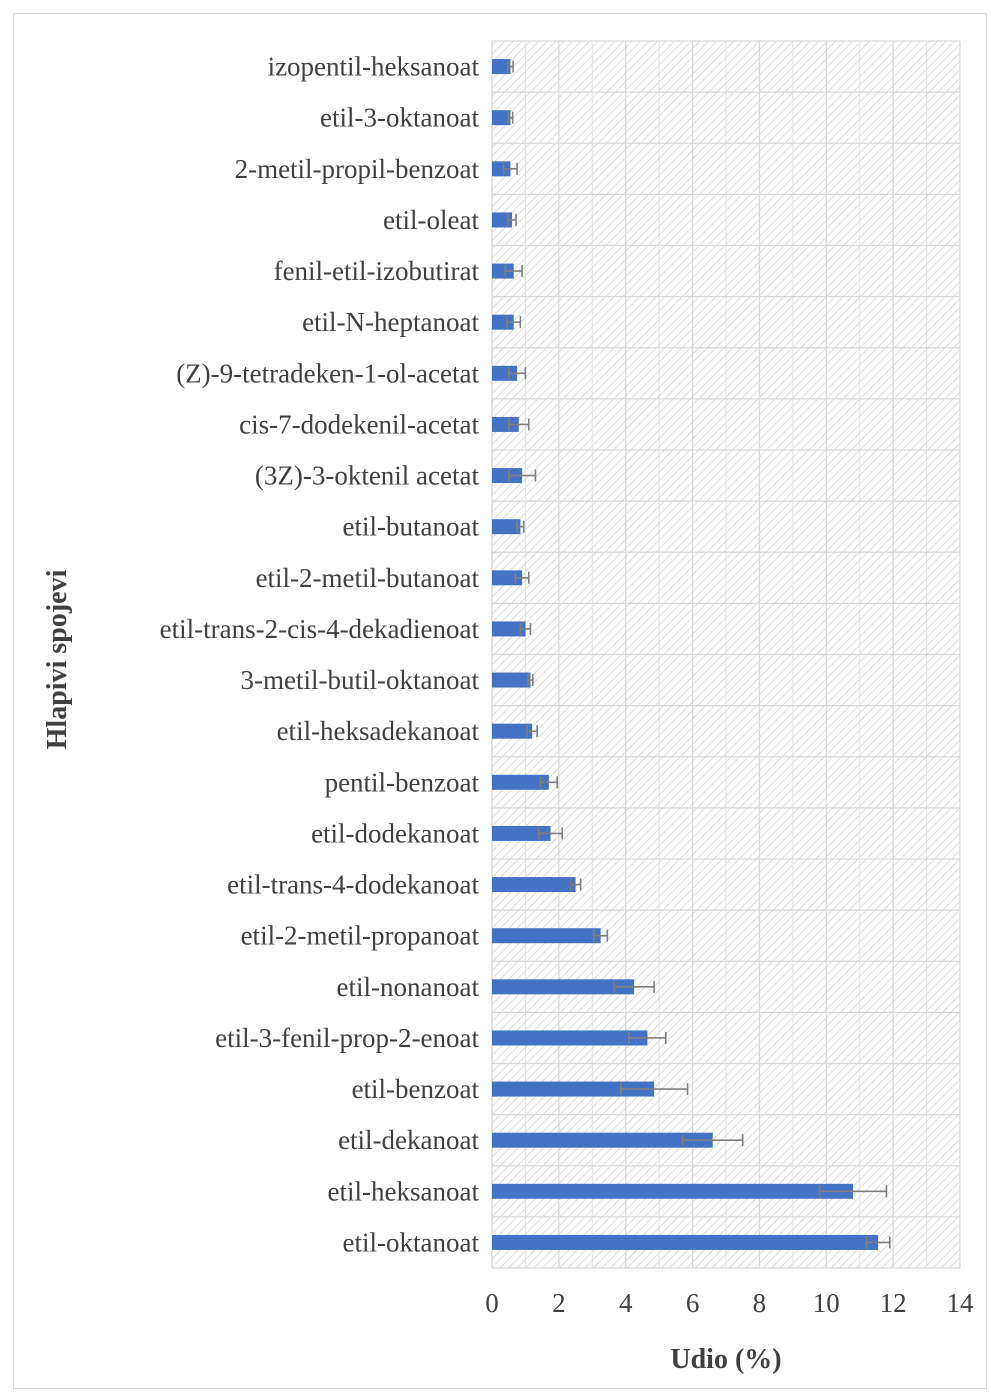 The image size is (991, 1393). What do you see at coordinates (654, 1089) in the screenshot?
I see `error-bar-etil-benzoat` at bounding box center [654, 1089].